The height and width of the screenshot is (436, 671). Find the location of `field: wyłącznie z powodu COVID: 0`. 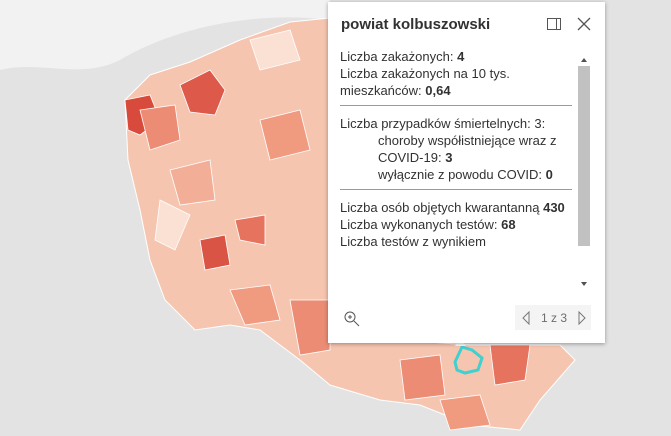

field: wyłącznie z powodu COVID: 0 is located at coordinates (456, 174).